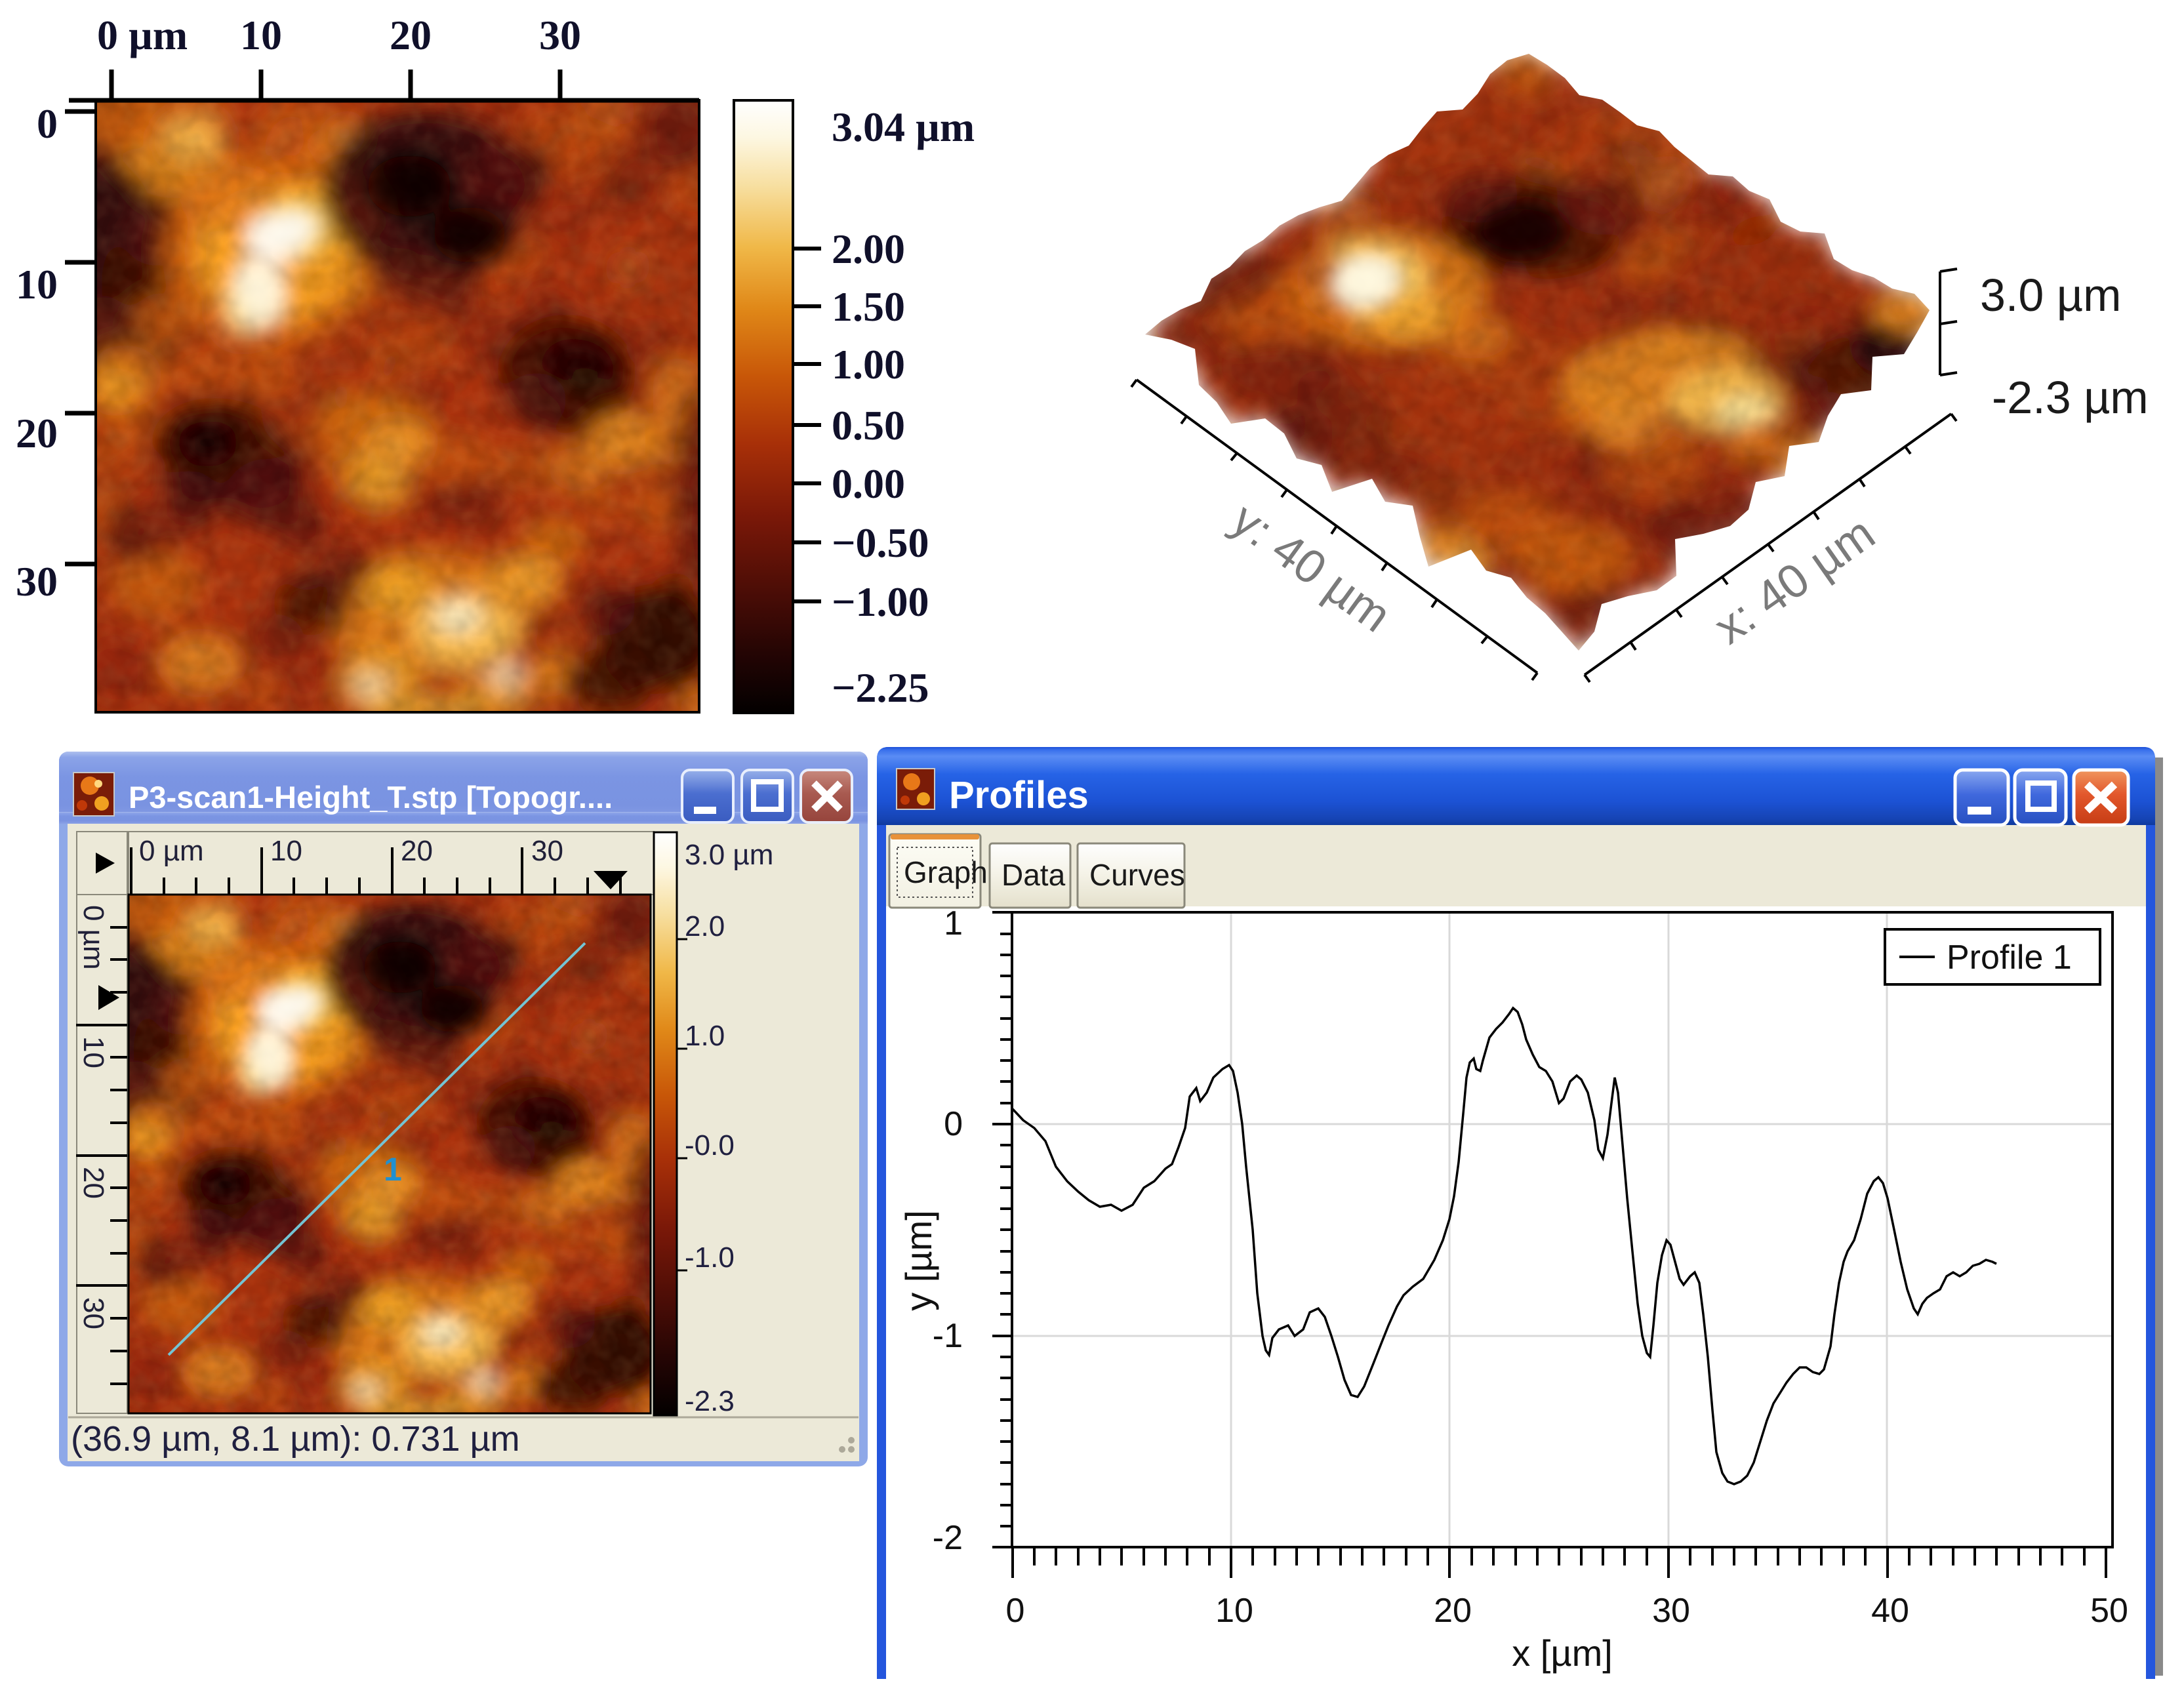 The width and height of the screenshot is (2184, 1696). I want to click on svg-text: 2.0, so click(705, 926).